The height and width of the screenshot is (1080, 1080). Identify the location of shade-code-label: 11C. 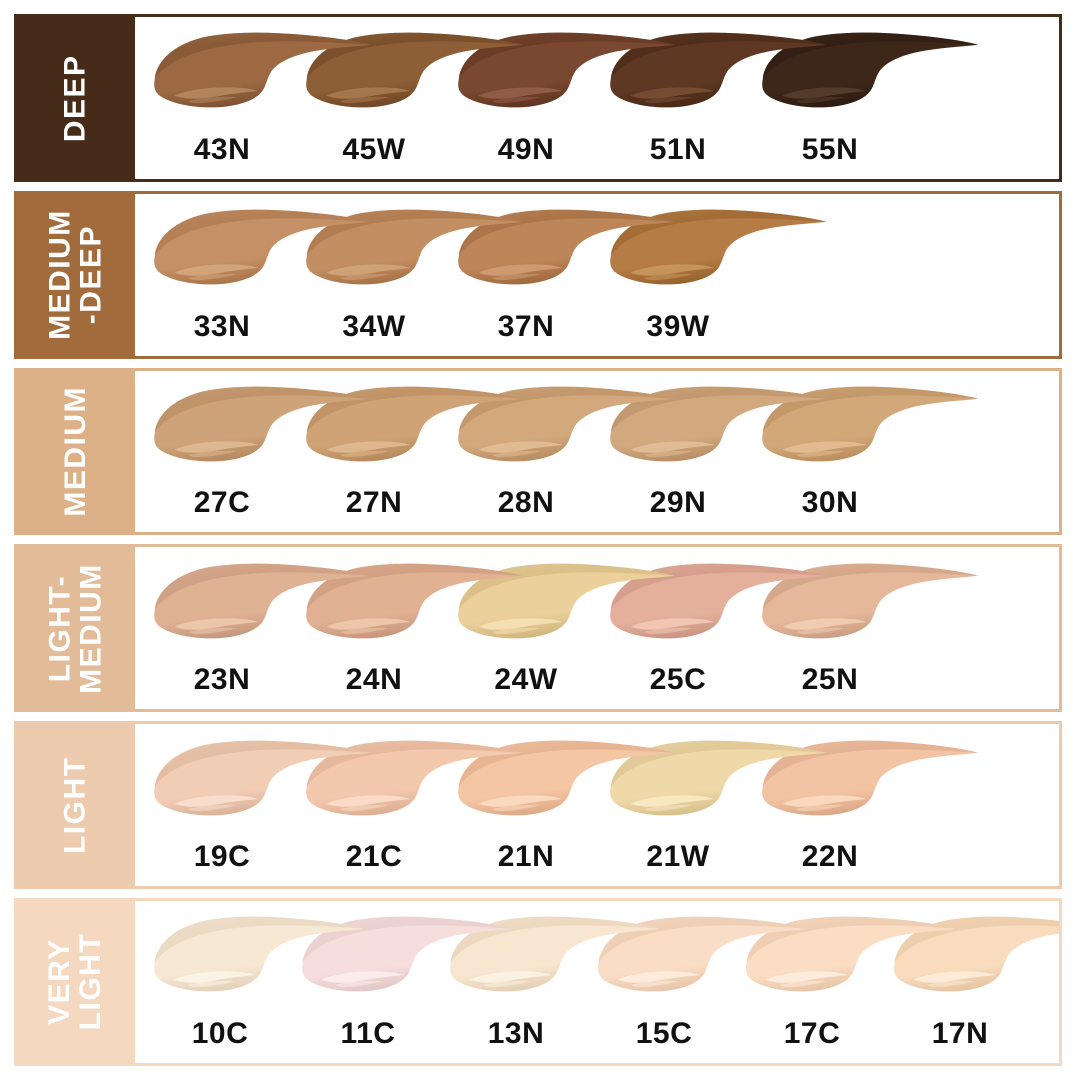
(368, 1033).